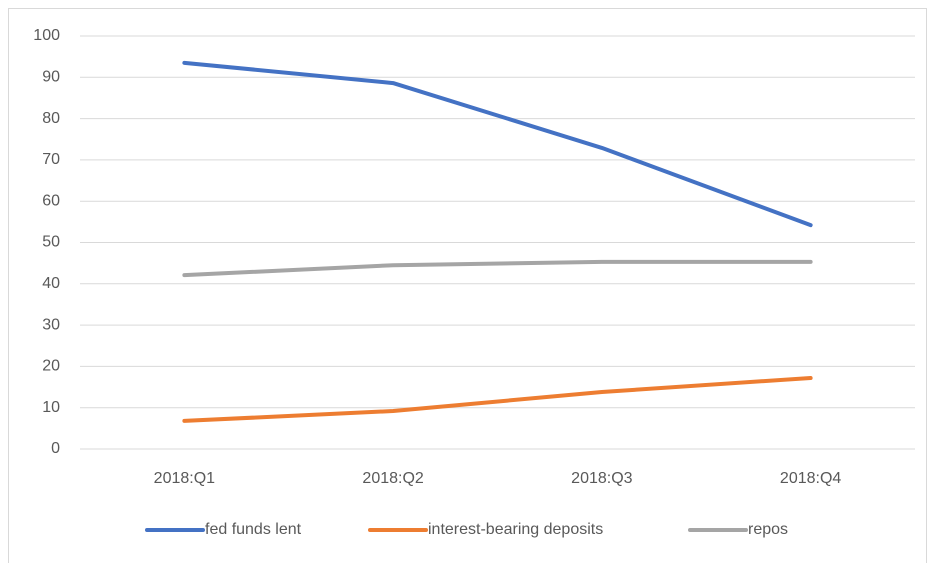 The width and height of the screenshot is (930, 563). Describe the element at coordinates (46, 35) in the screenshot. I see `y-tick-label: 100` at that location.